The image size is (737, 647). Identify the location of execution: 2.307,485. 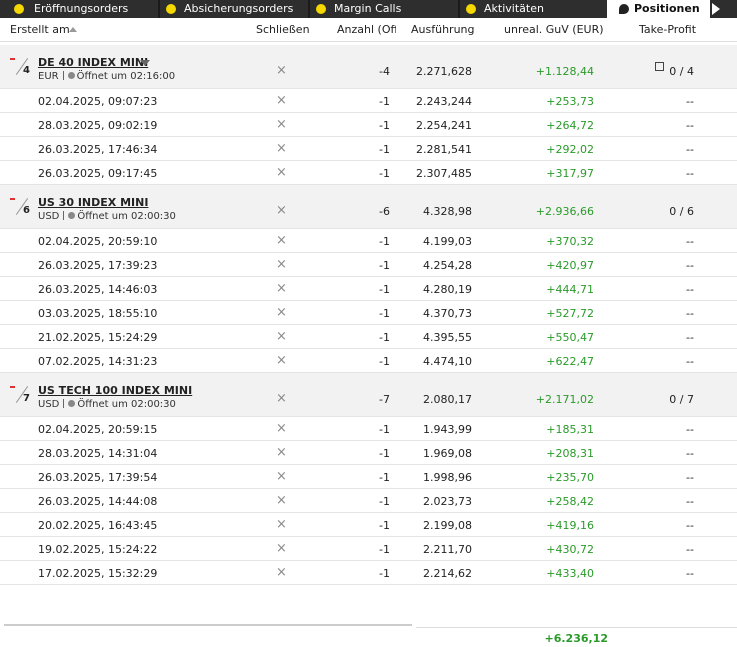
(444, 173).